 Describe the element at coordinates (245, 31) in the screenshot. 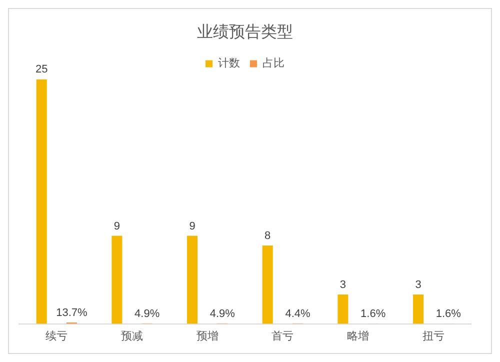

I see `chart-title: 业绩预告类型` at that location.